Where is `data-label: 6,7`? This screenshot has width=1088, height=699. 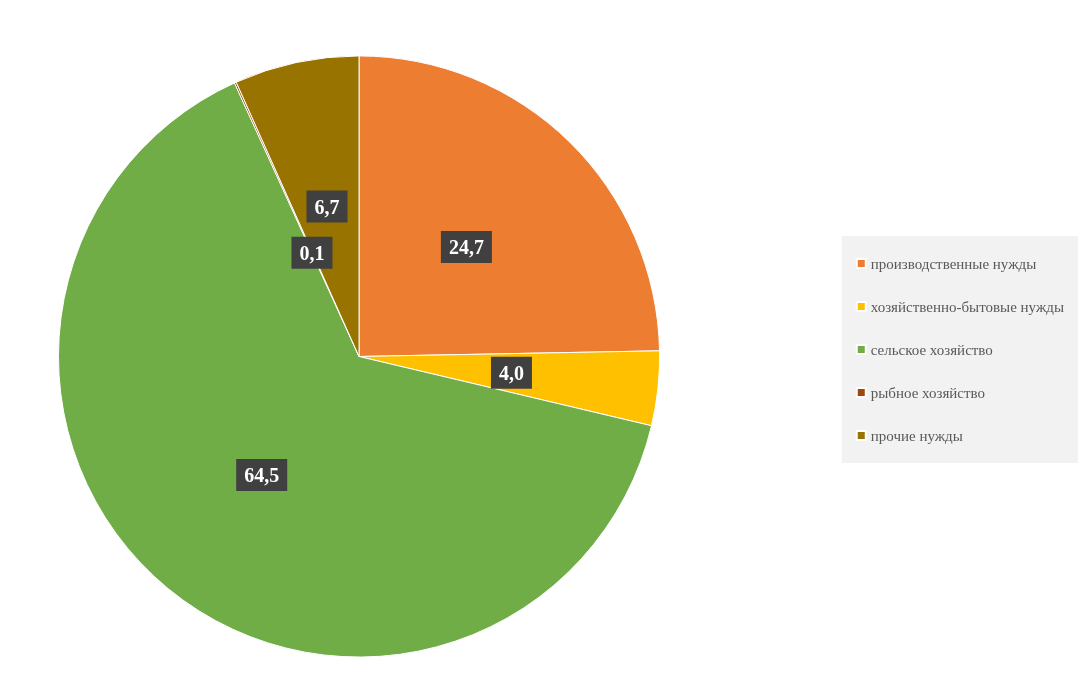 data-label: 6,7 is located at coordinates (327, 206).